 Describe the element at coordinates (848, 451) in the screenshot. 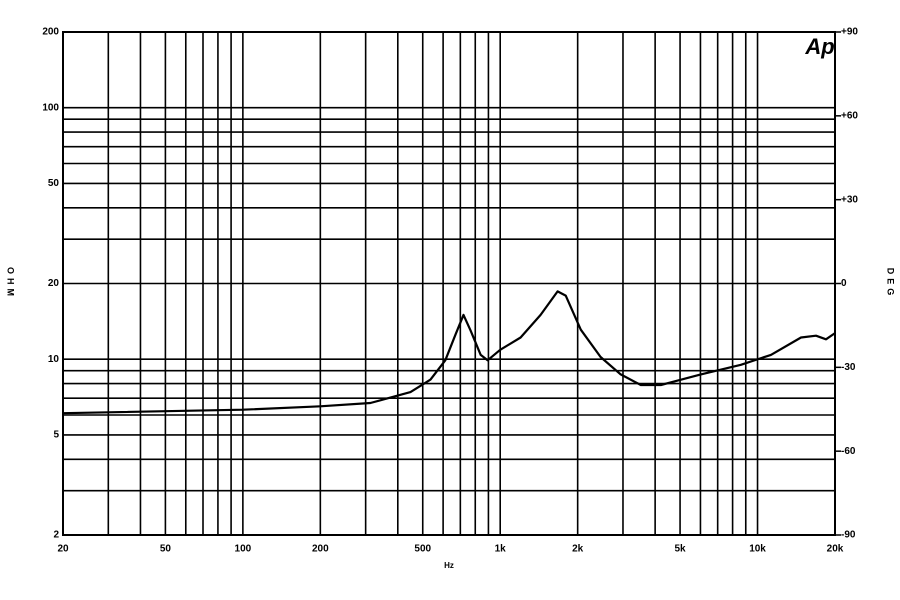

I see `y2-tick-label: -60` at that location.